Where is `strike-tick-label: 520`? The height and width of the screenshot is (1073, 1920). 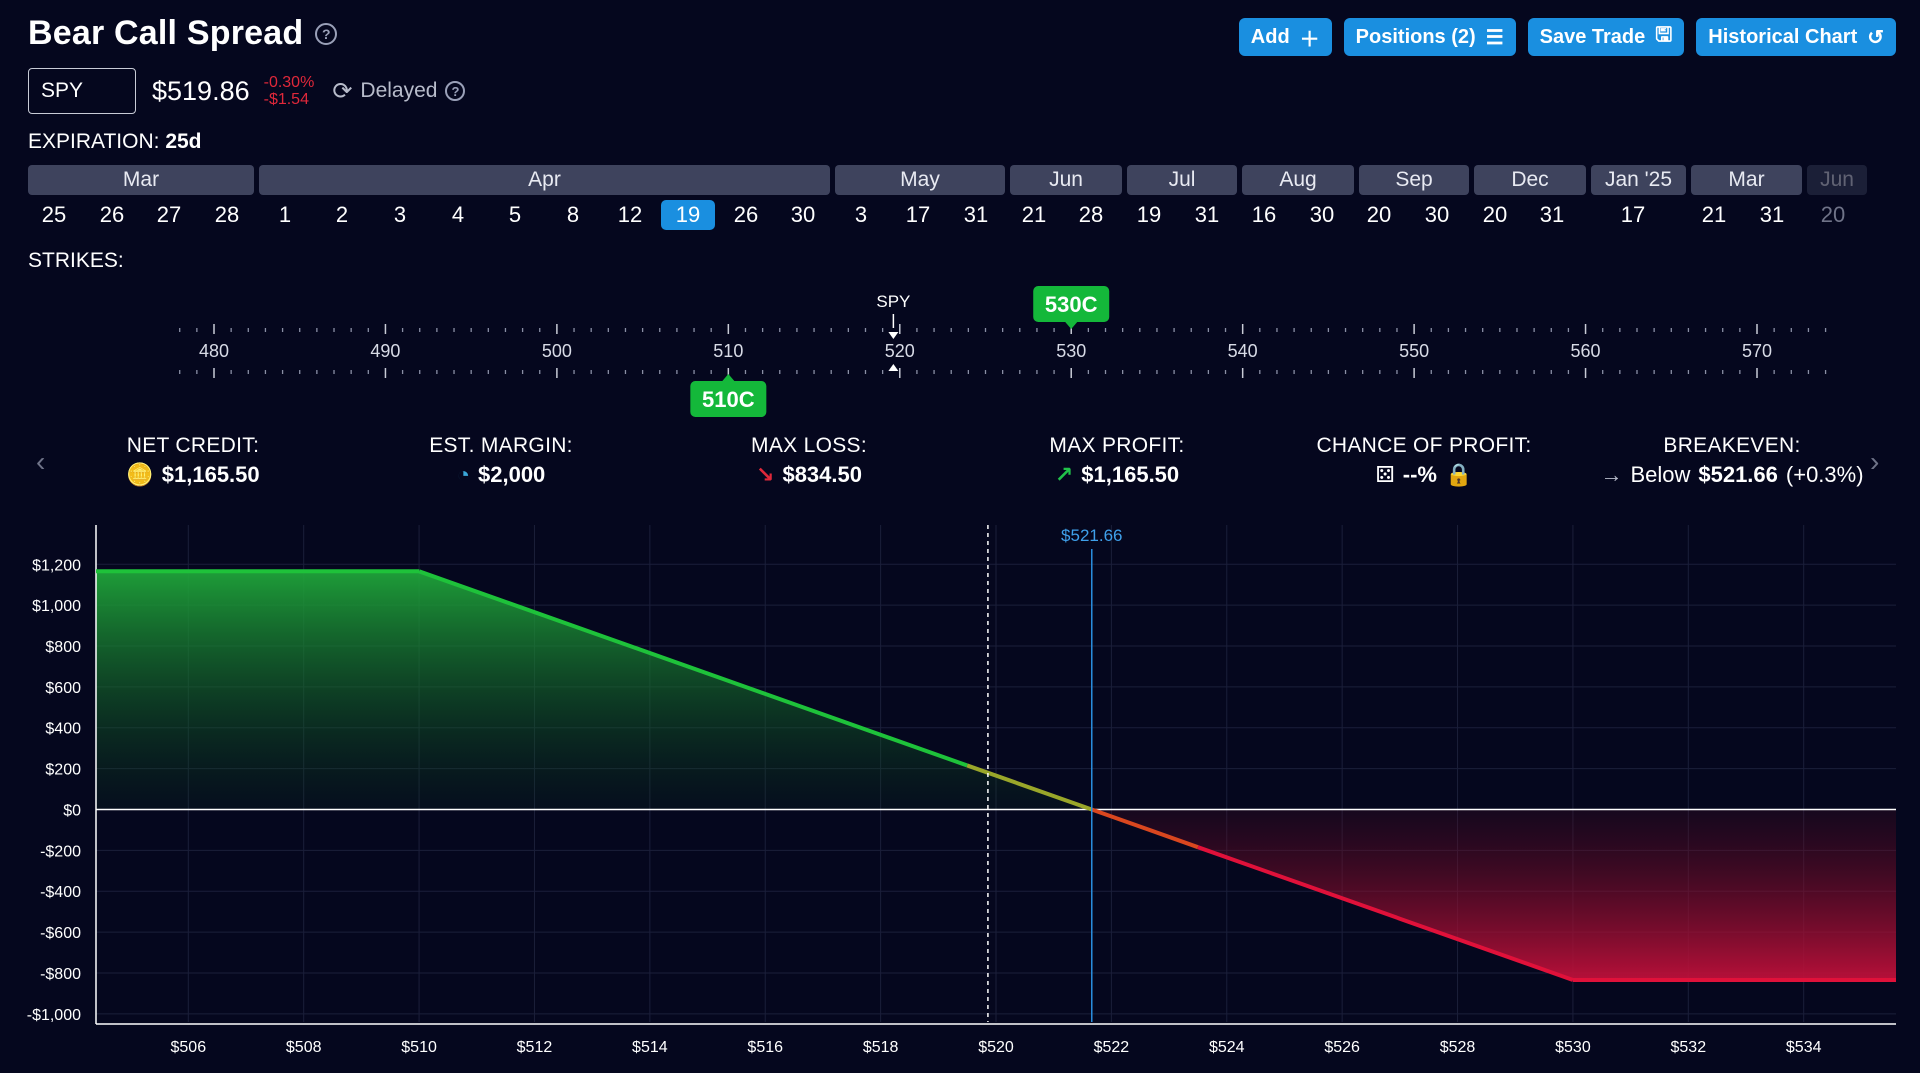
strike-tick-label: 520 is located at coordinates (900, 351).